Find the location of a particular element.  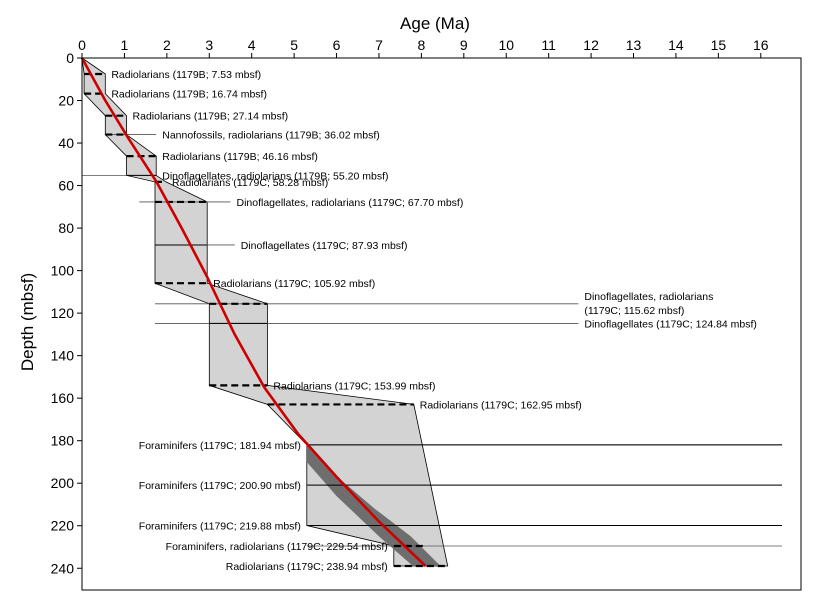

x-tick-label-8: 8 is located at coordinates (421, 45).